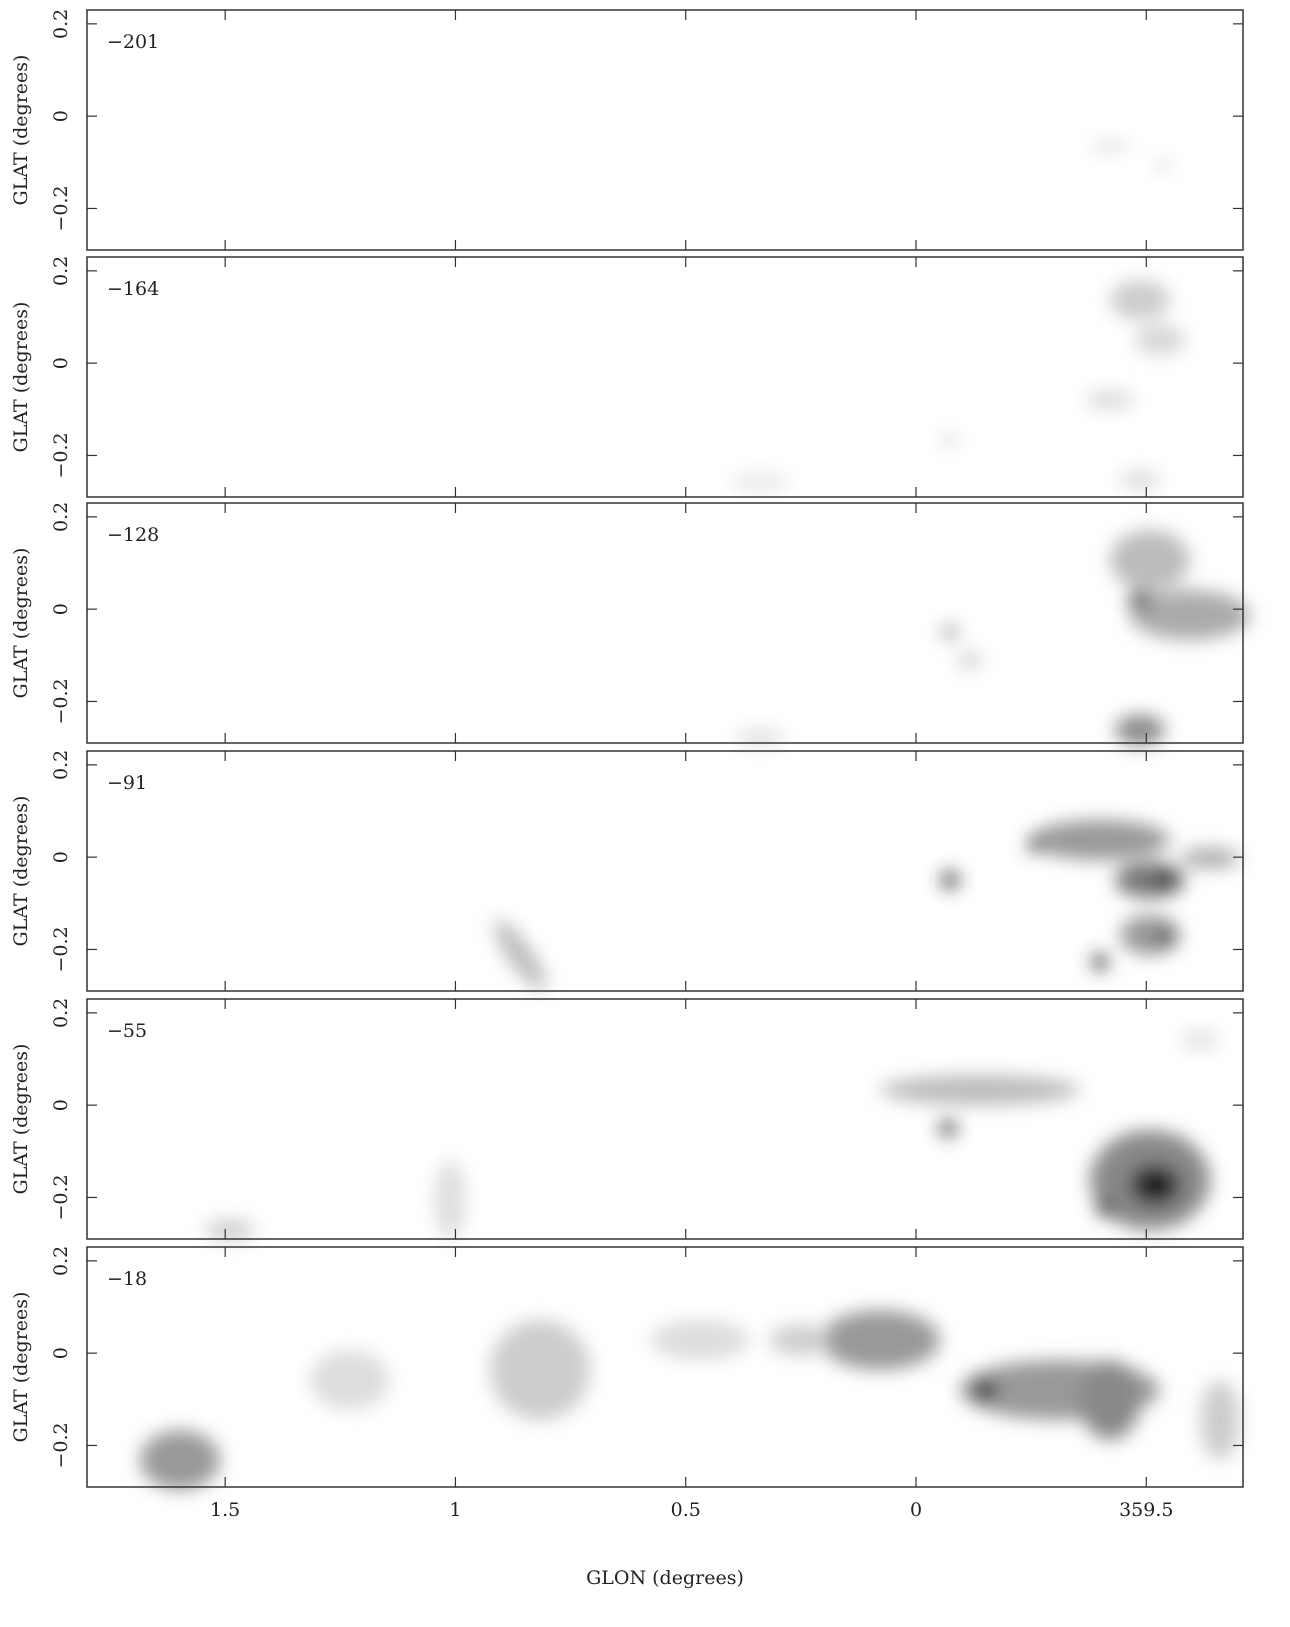  I want to click on x-tick-label: 1.5, so click(225, 1510).